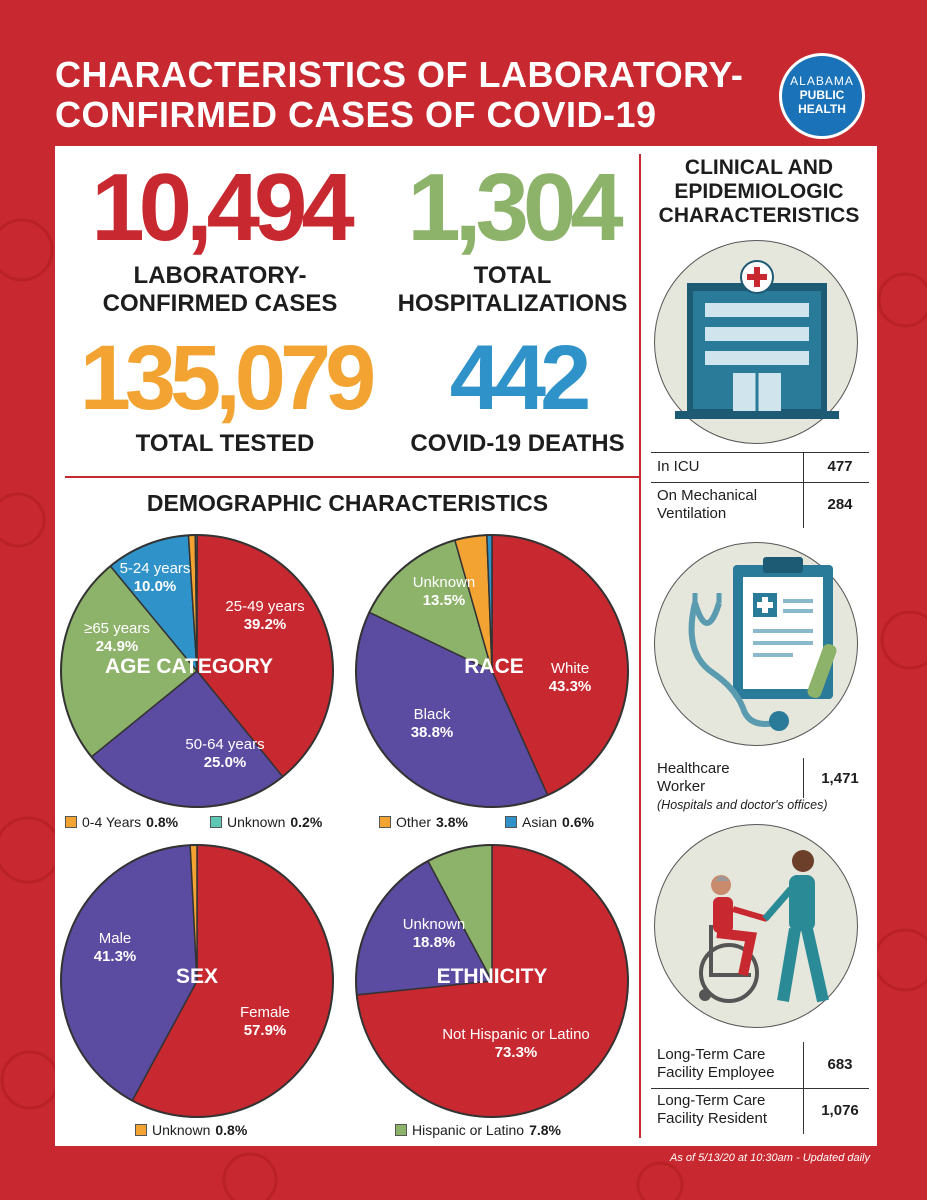  I want to click on slice-value: 41.3%, so click(115, 956).